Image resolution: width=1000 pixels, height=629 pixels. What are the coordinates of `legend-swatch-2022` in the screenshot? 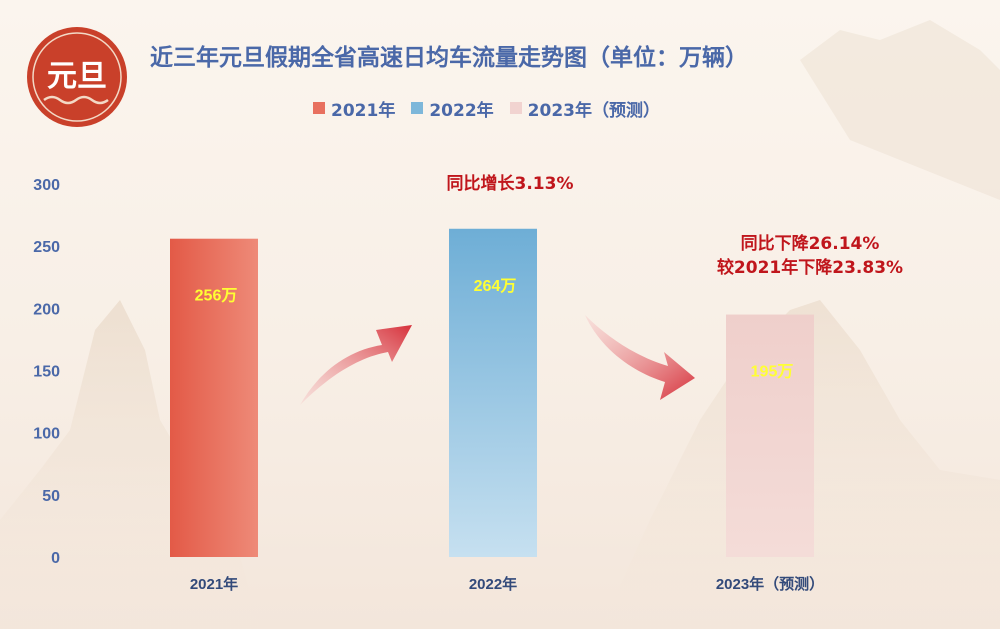 It's located at (417, 108).